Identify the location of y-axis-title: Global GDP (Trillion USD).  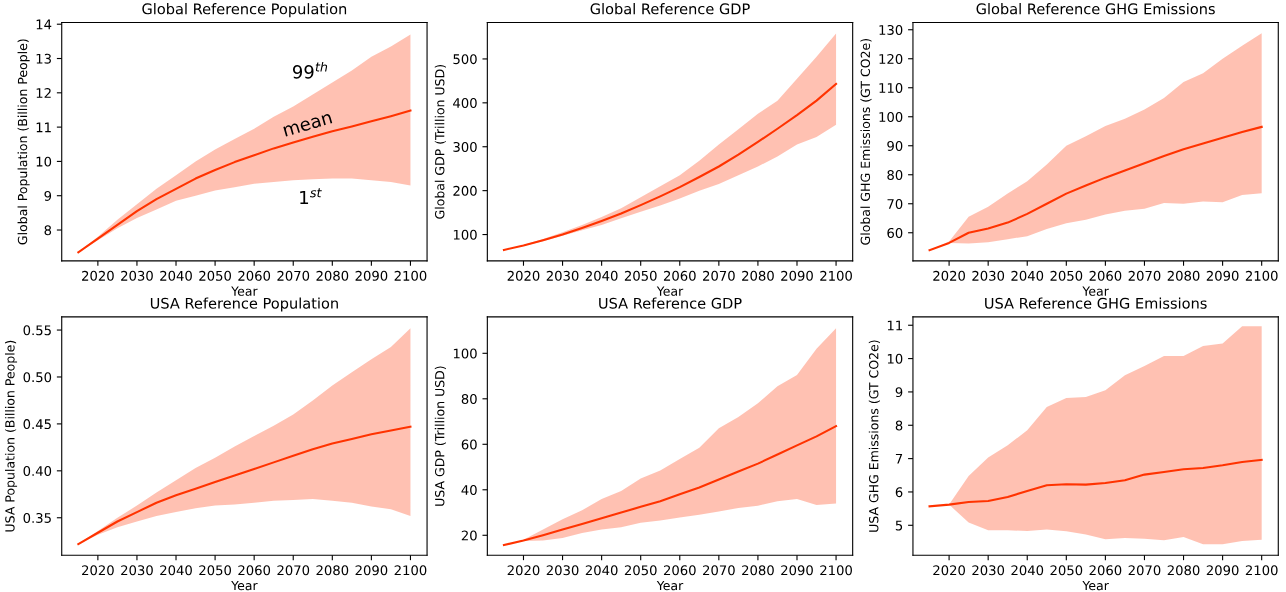
(440, 142).